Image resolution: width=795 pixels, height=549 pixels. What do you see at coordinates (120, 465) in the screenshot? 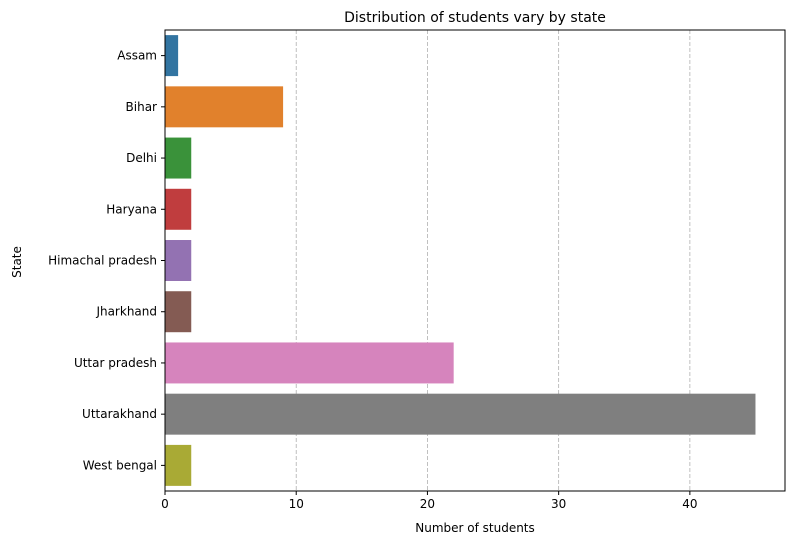
I see `y-tick-label: West bengal` at bounding box center [120, 465].